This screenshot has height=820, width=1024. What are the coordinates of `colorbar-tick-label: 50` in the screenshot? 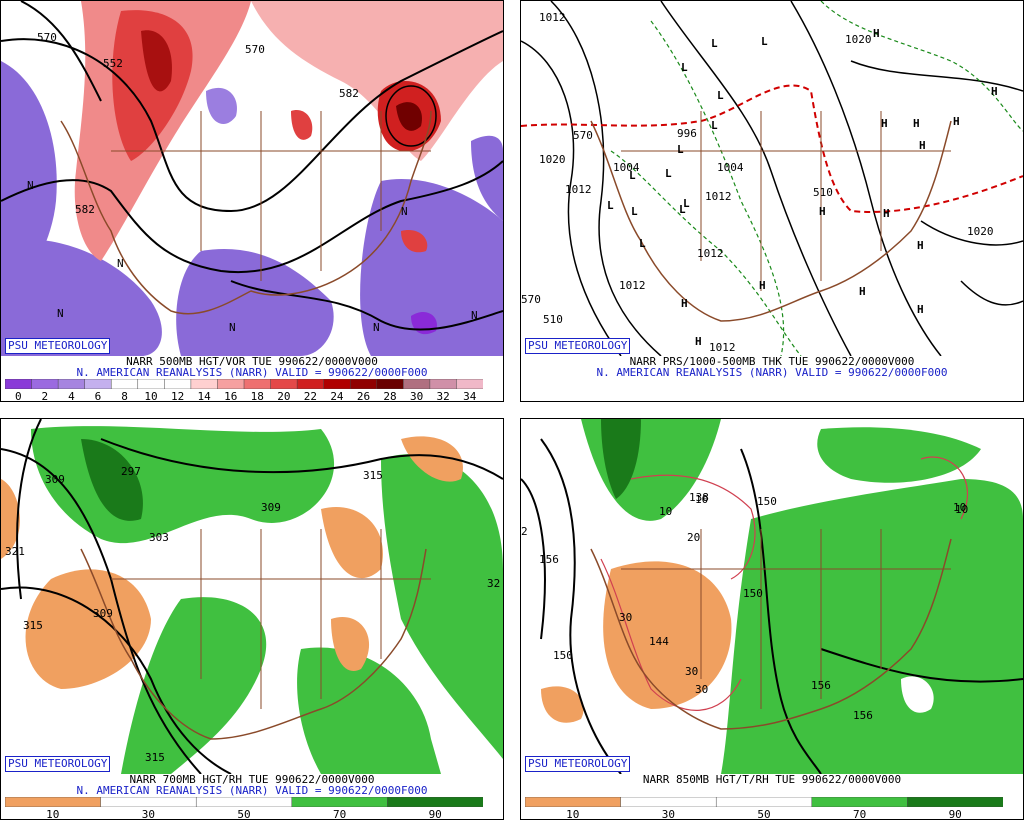 It's located at (244, 814).